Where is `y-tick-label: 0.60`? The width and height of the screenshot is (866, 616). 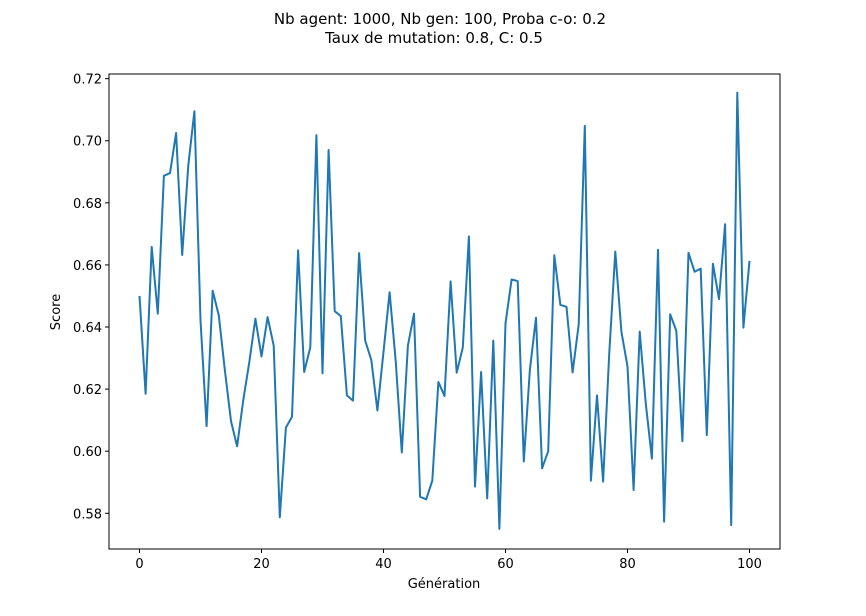
y-tick-label: 0.60 is located at coordinates (87, 452).